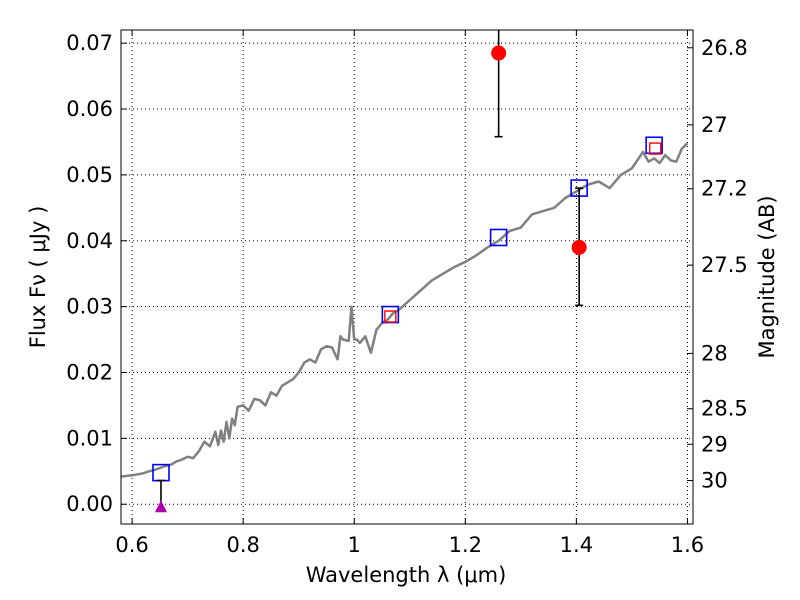 This screenshot has width=800, height=600. I want to click on y-axis-right-label: Magnitude (AB), so click(767, 276).